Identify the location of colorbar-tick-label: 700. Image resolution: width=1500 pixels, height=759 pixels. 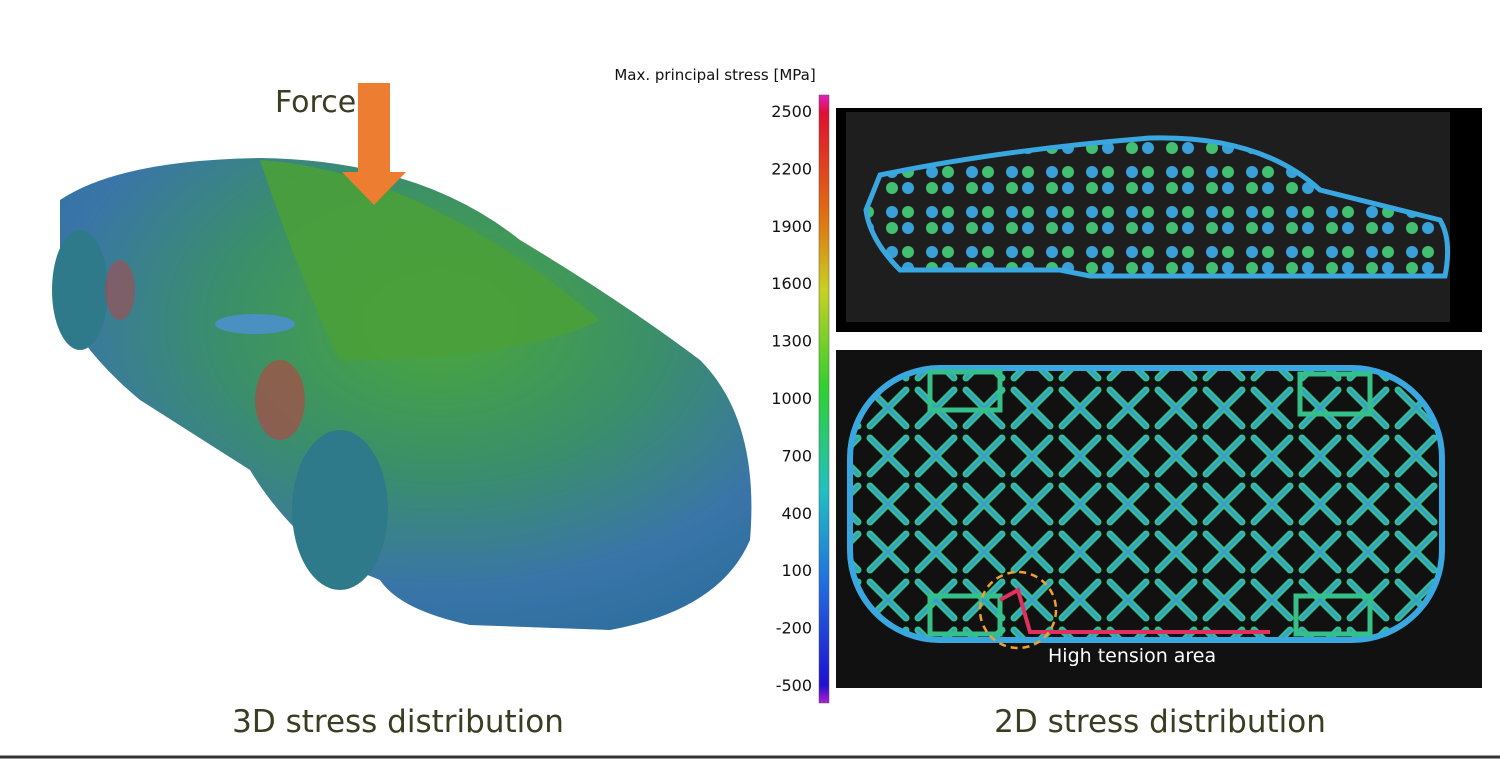
(796, 455).